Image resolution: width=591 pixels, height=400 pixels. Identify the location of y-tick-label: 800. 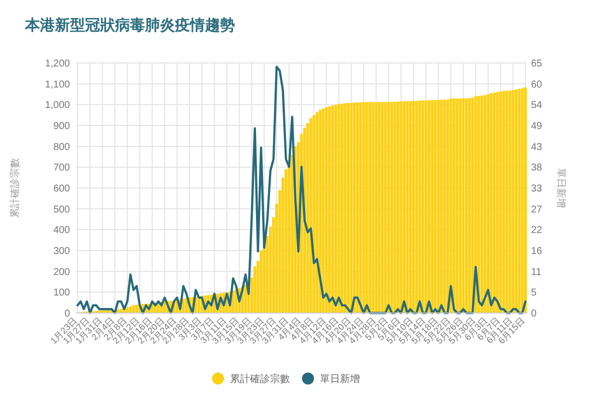
(61, 147).